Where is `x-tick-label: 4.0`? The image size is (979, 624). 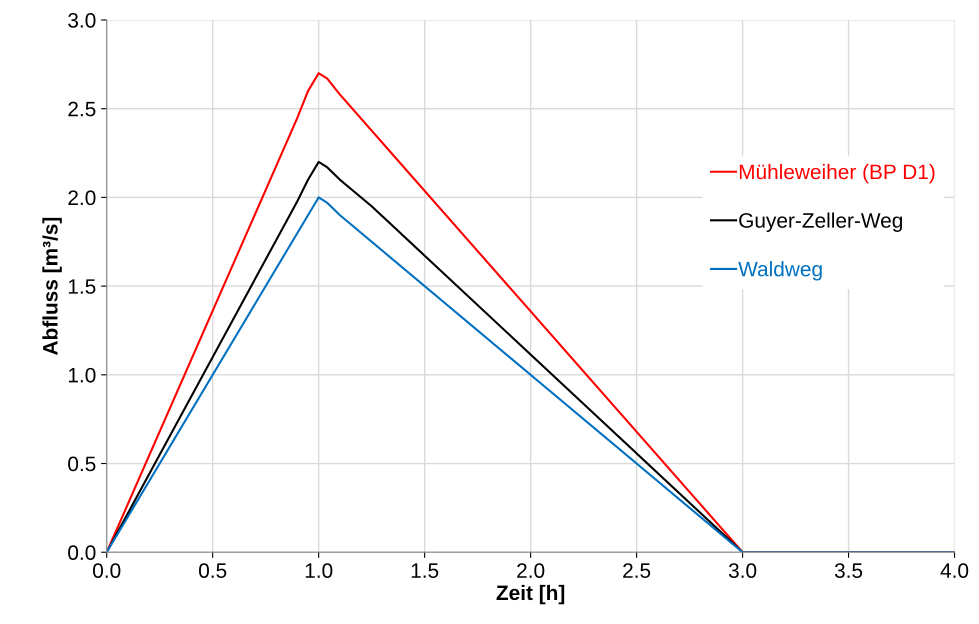 x-tick-label: 4.0 is located at coordinates (954, 570).